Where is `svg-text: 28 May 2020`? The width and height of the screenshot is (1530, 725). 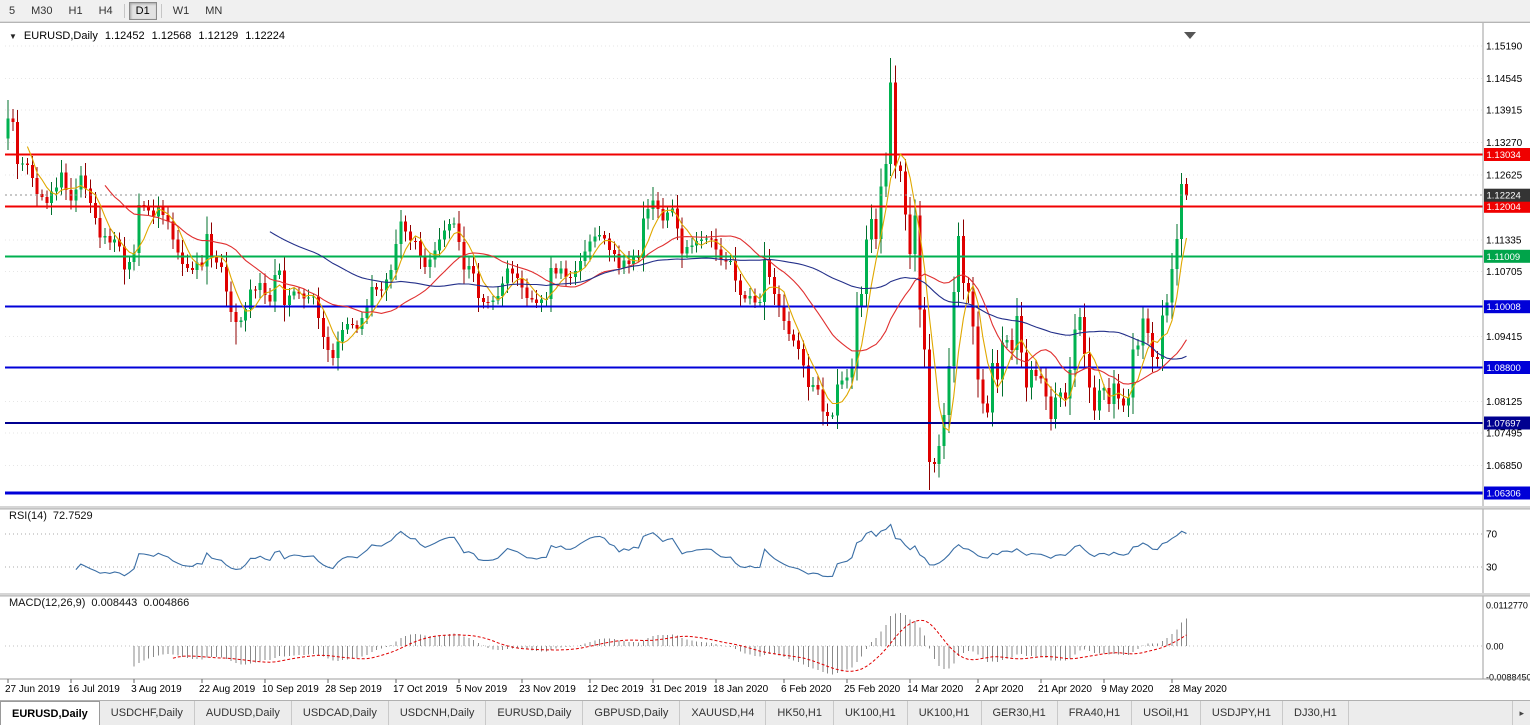 svg-text: 28 May 2020 is located at coordinates (1198, 689).